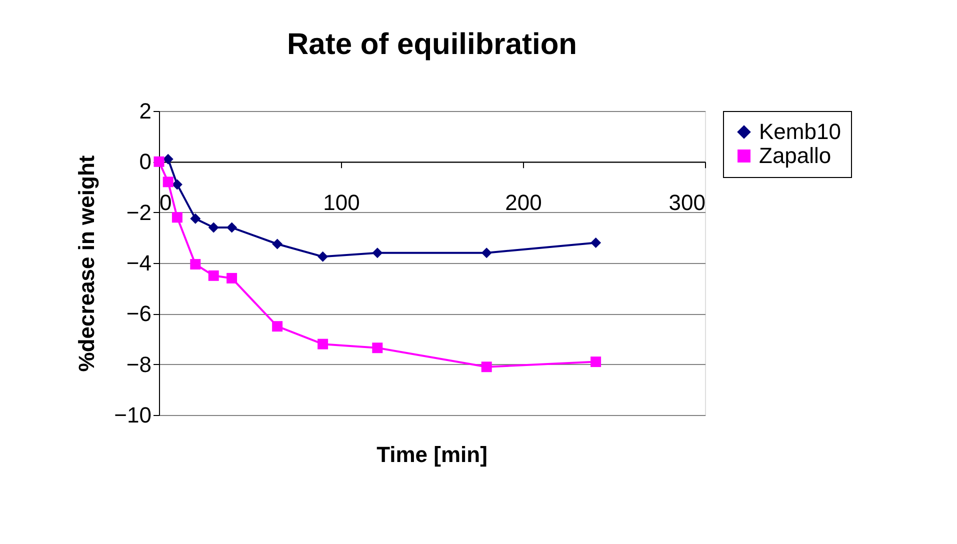  I want to click on legend-label: Kemb10, so click(800, 131).